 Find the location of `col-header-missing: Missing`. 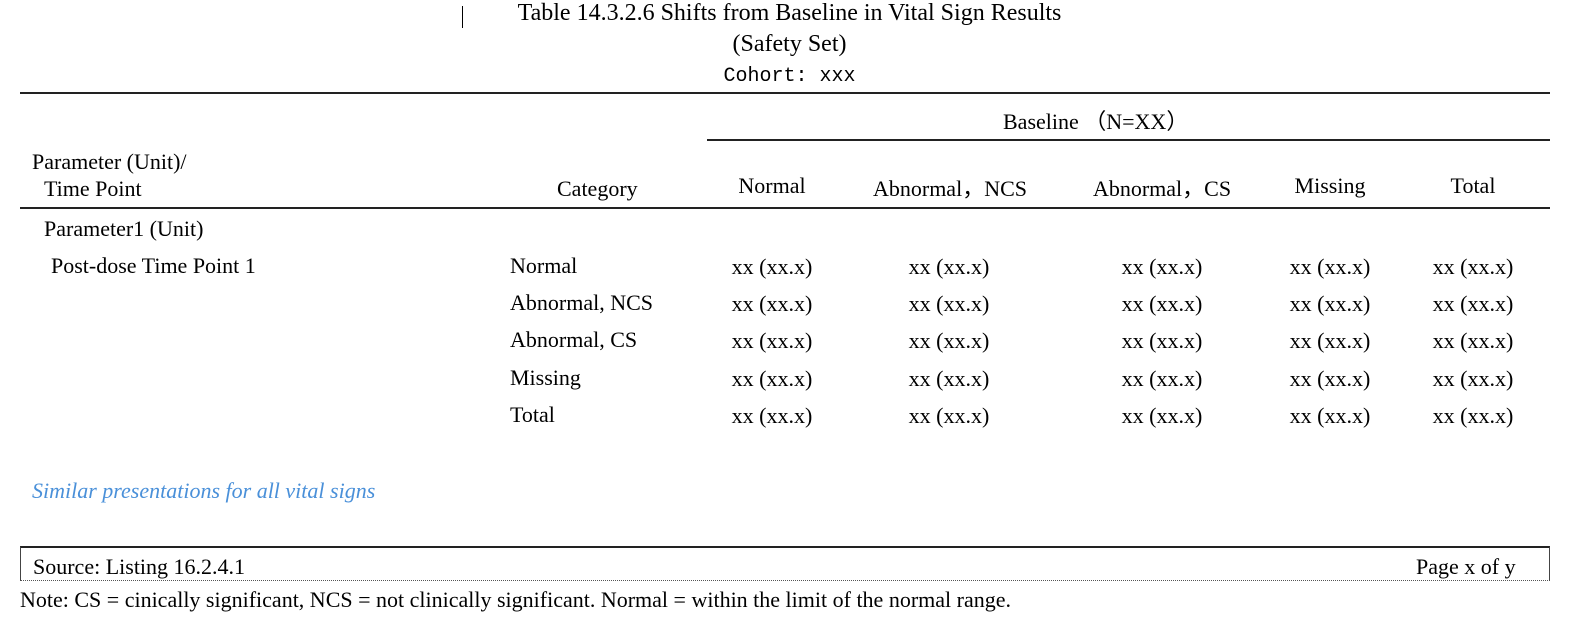

col-header-missing: Missing is located at coordinates (1330, 185).